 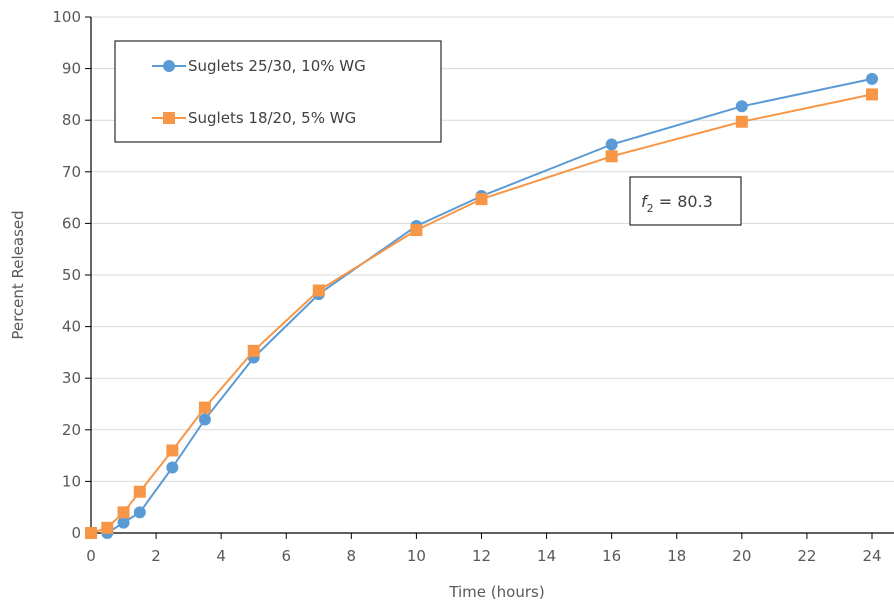 What do you see at coordinates (18, 274) in the screenshot?
I see `y-axis-title: Percent Released` at bounding box center [18, 274].